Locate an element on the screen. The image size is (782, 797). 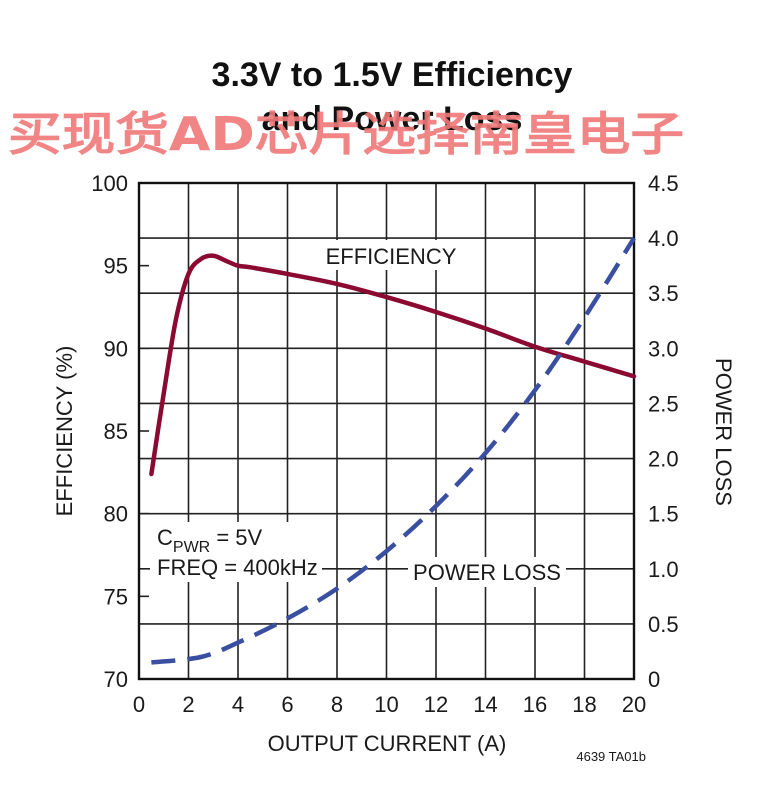
freq-condition: FREQ = 400kHz is located at coordinates (237, 567).